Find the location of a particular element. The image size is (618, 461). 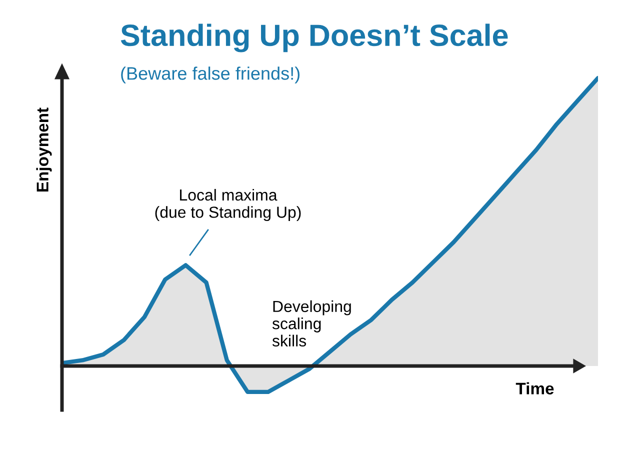

annotation: Developing scaling skills is located at coordinates (311, 323).